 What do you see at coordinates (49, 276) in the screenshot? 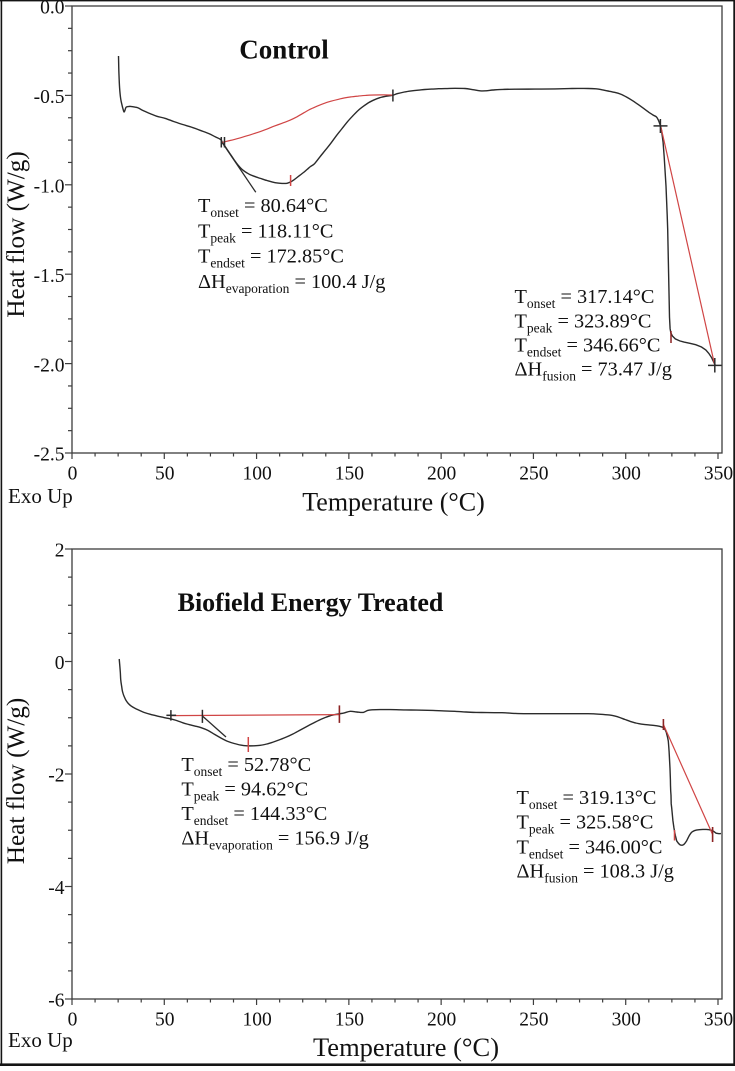
I see `svg-text: -1.5` at bounding box center [49, 276].